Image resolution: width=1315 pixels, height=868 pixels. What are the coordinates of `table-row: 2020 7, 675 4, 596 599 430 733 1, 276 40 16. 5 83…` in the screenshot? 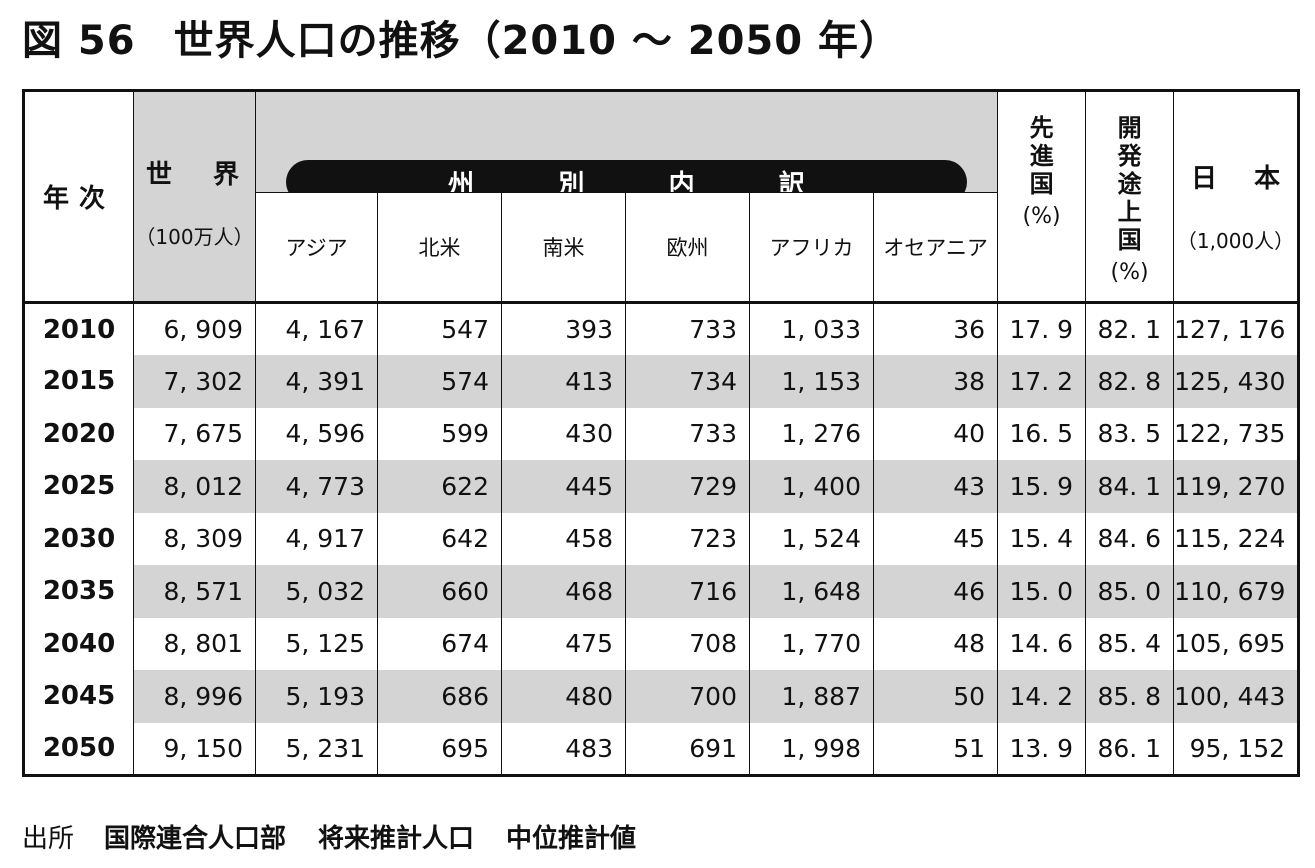 It's located at (661, 433).